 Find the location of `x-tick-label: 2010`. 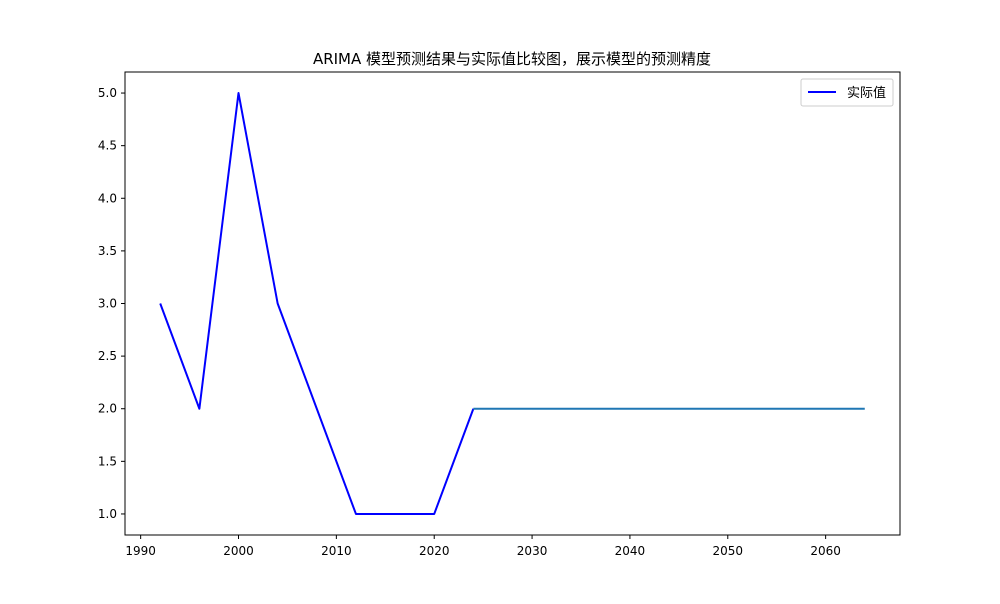

x-tick-label: 2010 is located at coordinates (336, 551).